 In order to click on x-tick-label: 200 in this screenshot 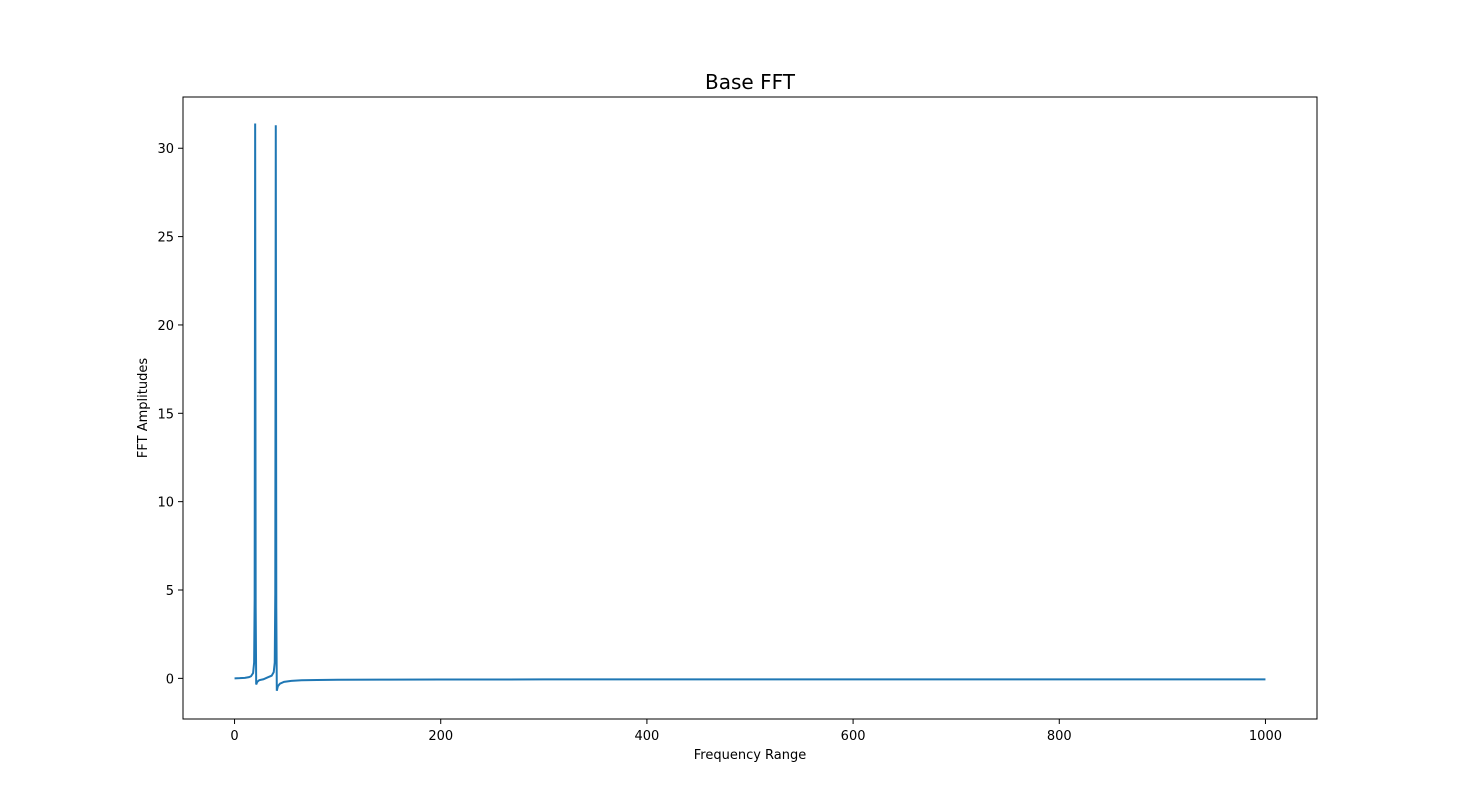, I will do `click(440, 736)`.